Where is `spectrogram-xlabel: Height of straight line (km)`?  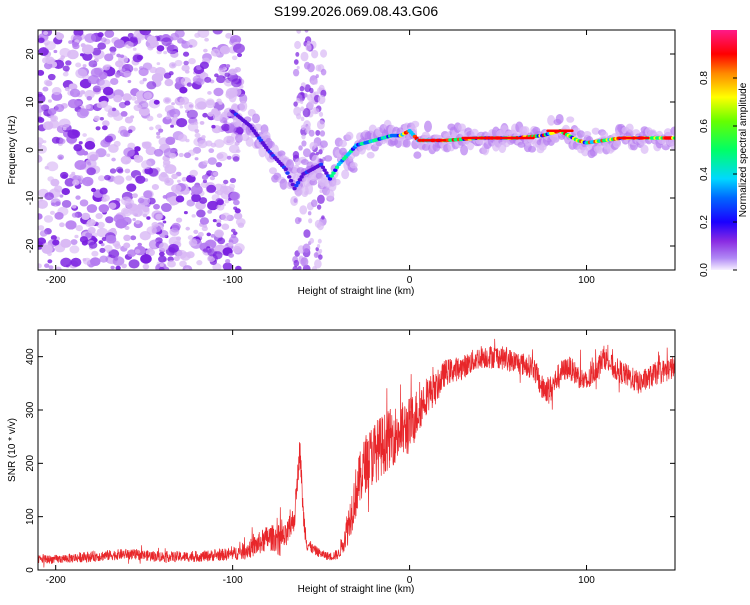 spectrogram-xlabel: Height of straight line (km) is located at coordinates (356, 291).